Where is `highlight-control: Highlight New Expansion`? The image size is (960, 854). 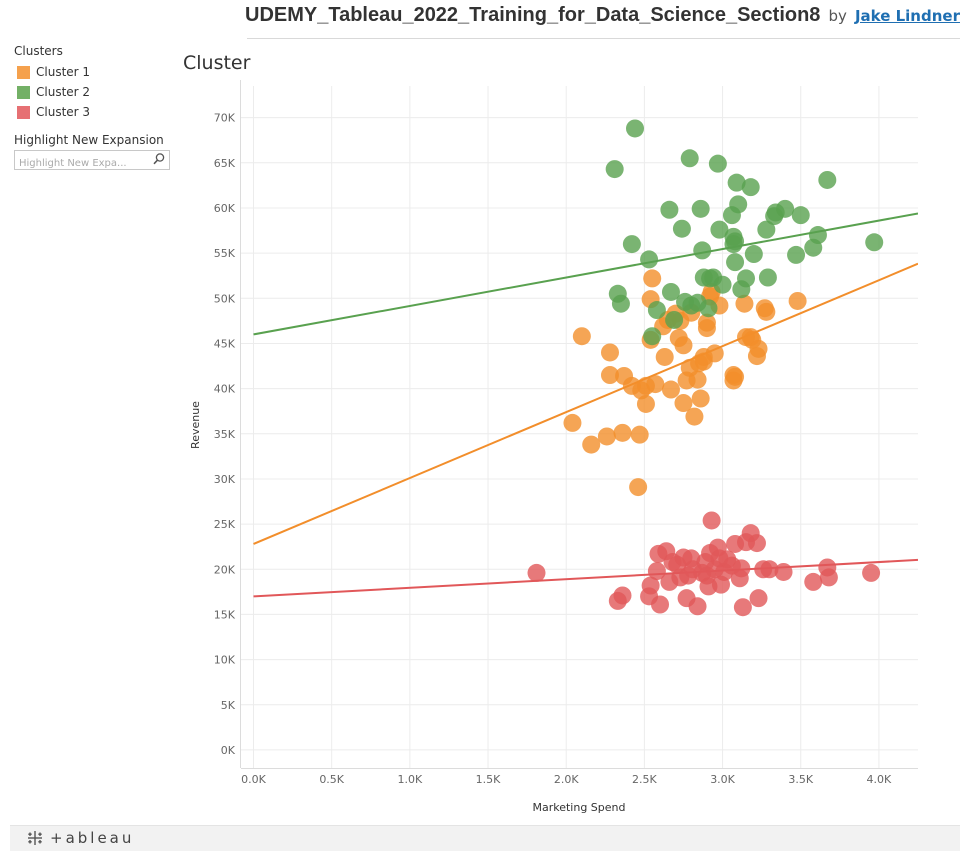
highlight-control: Highlight New Expansion is located at coordinates (94, 152).